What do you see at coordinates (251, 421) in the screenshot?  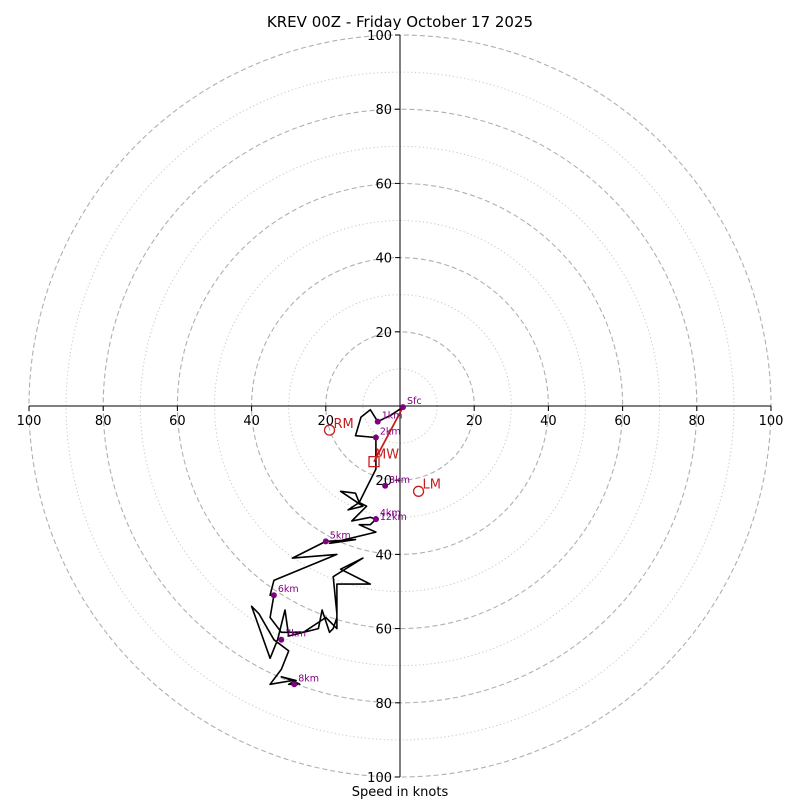 I see `x-tick-left-40: 40` at bounding box center [251, 421].